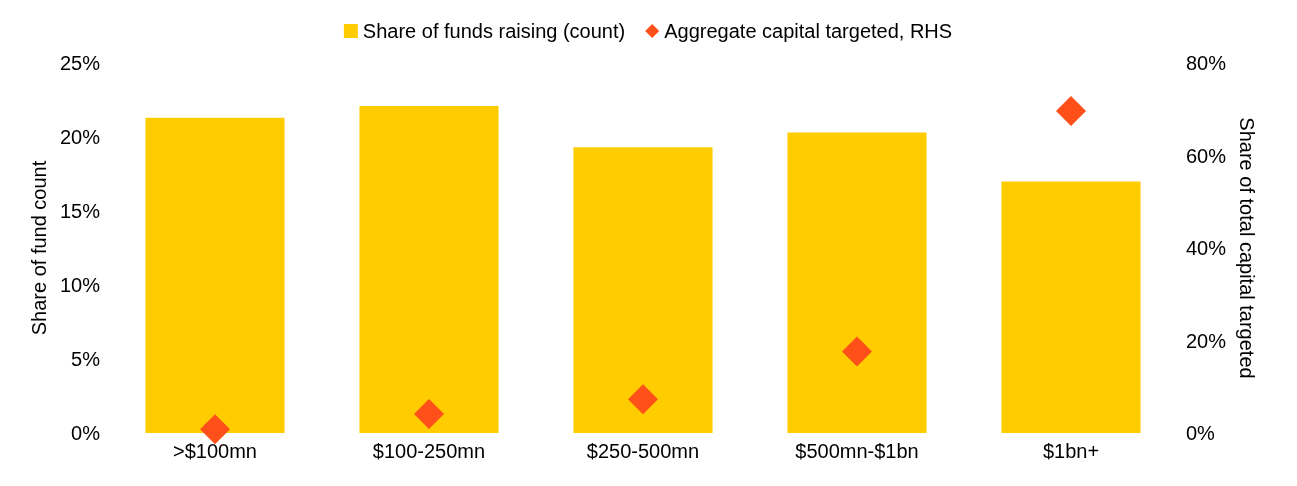  Describe the element at coordinates (86, 359) in the screenshot. I see `y-tick-label: 5%` at that location.